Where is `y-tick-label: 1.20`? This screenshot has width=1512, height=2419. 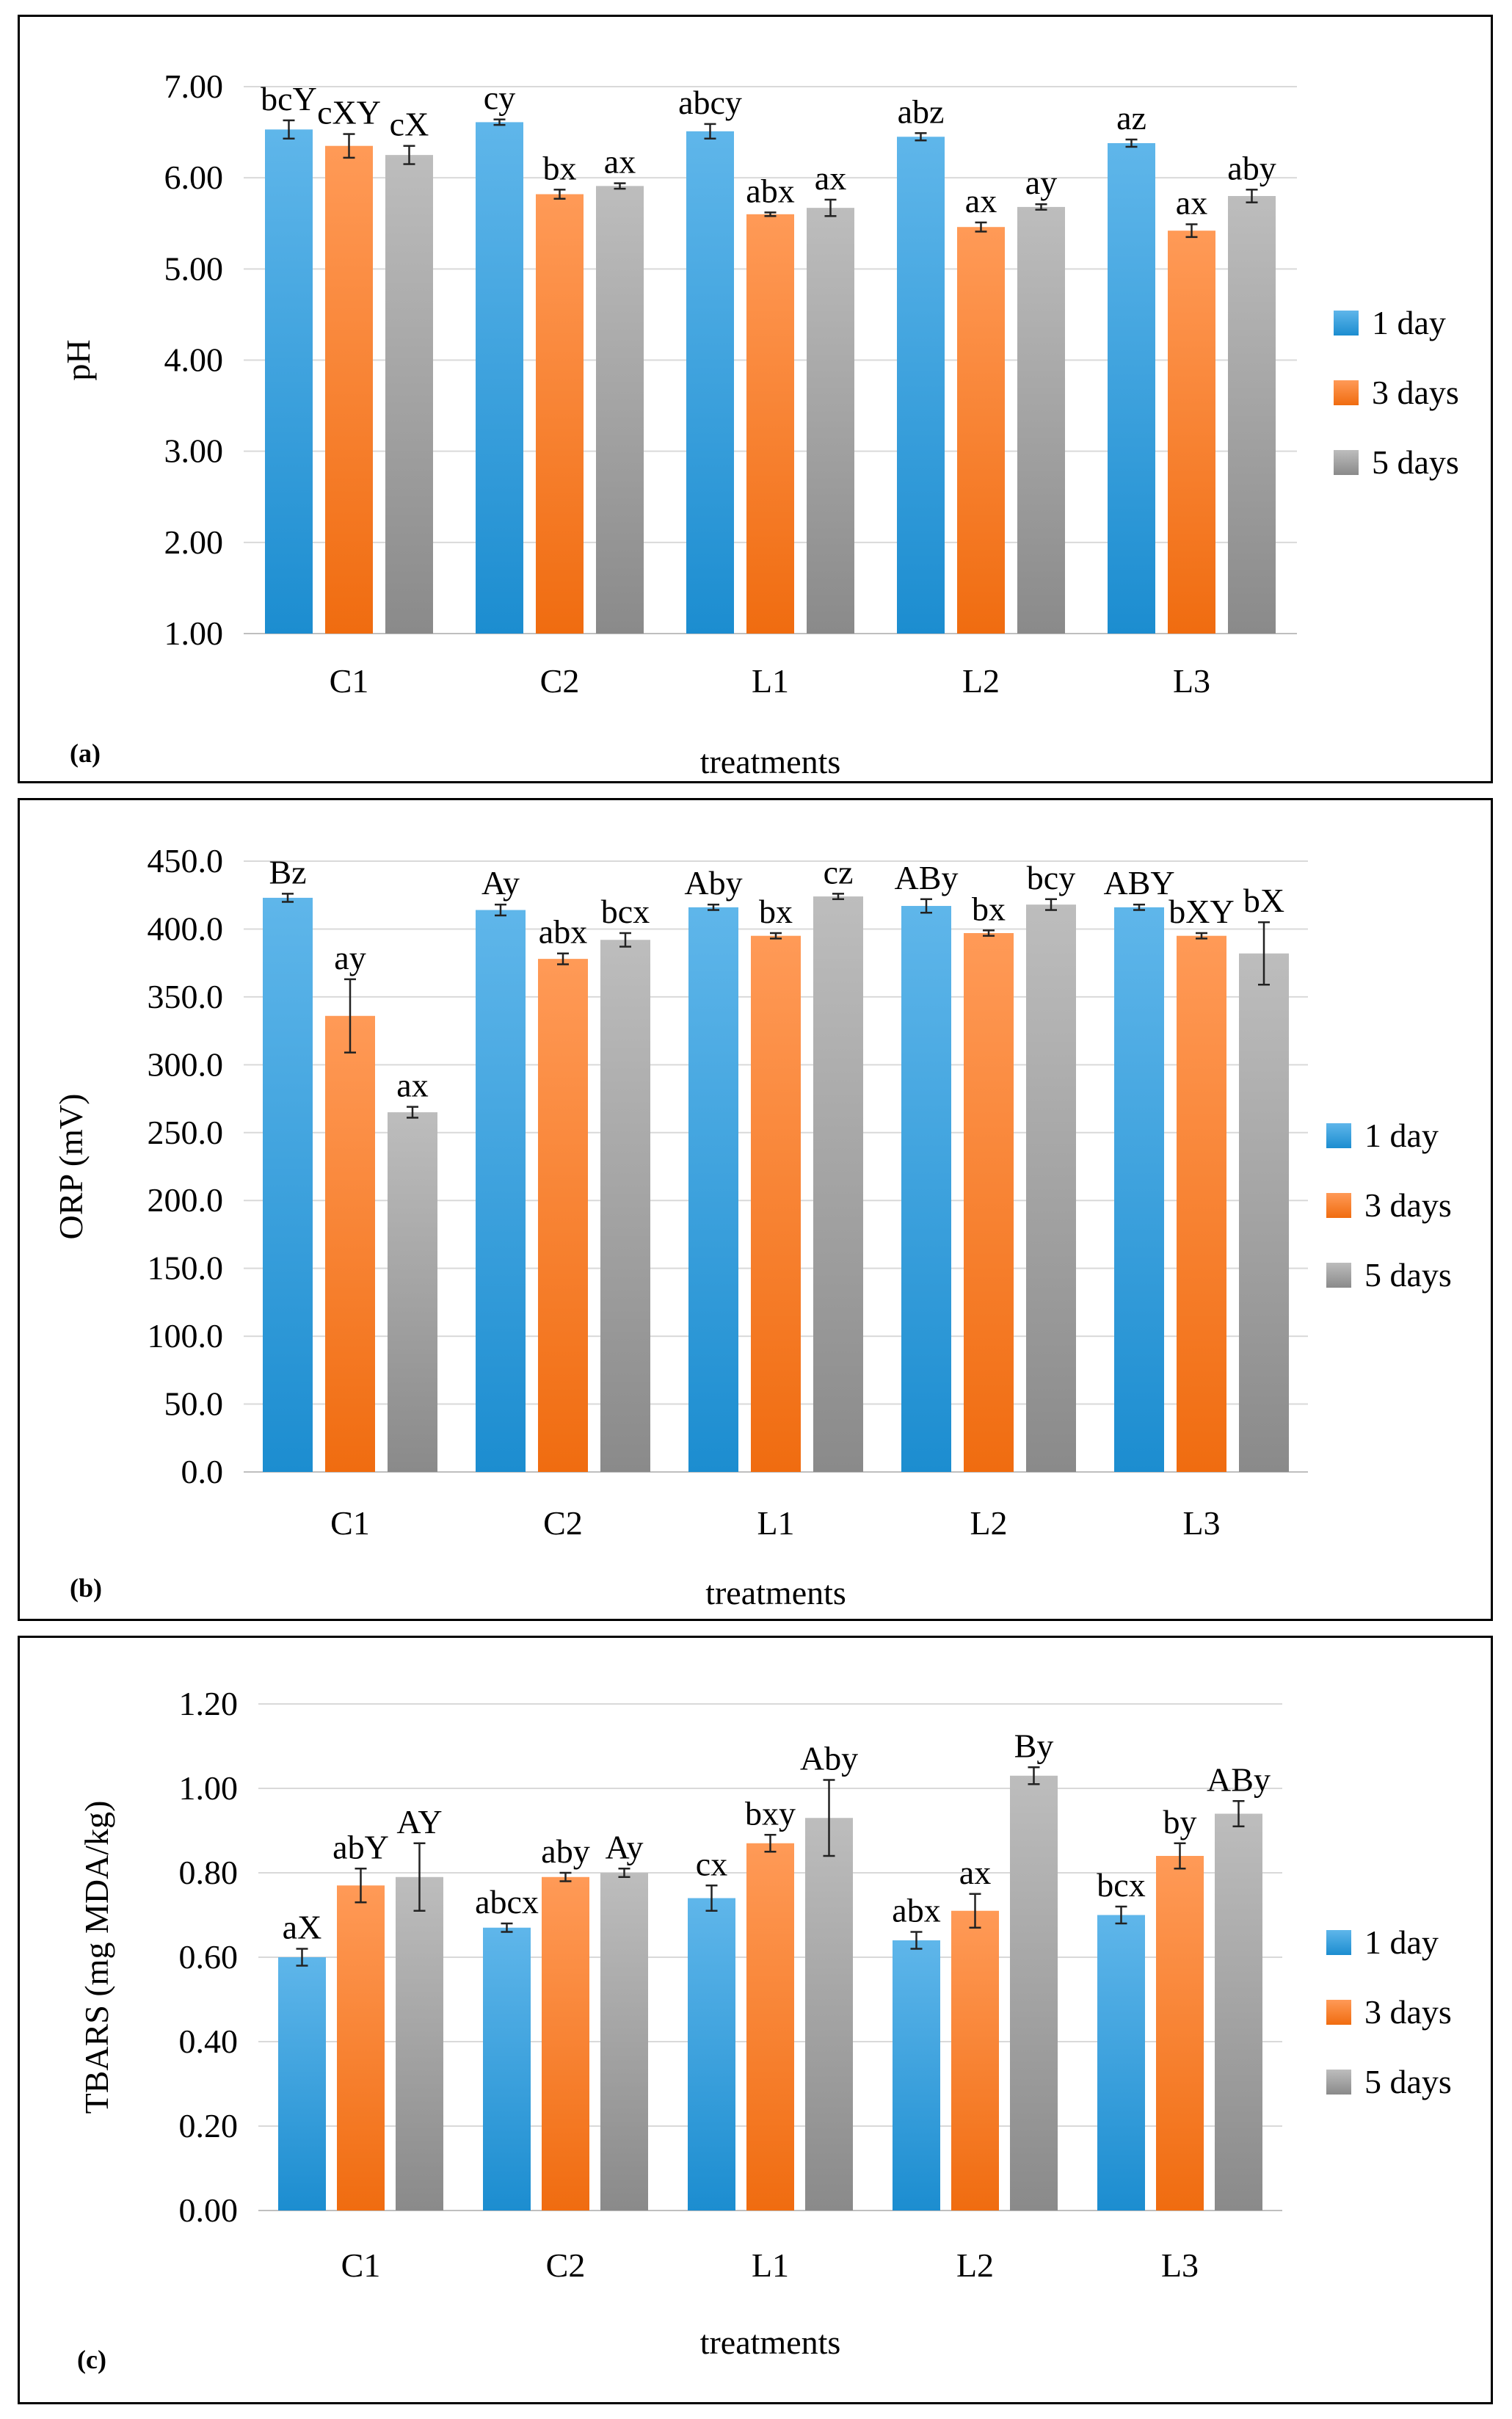 y-tick-label: 1.20 is located at coordinates (209, 1704).